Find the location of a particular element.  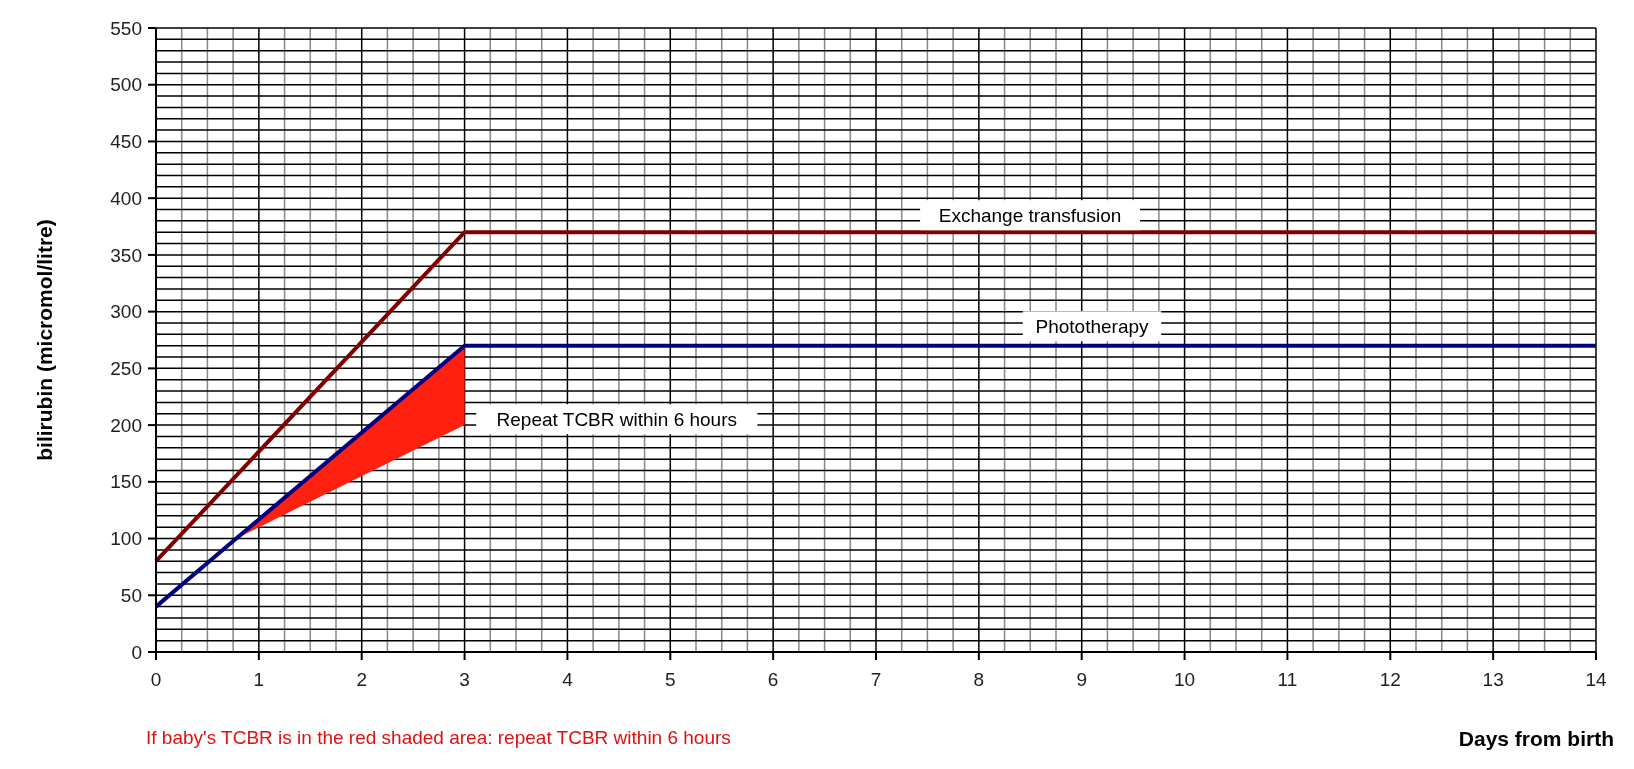

x-tick-label: 9 is located at coordinates (1081, 679).